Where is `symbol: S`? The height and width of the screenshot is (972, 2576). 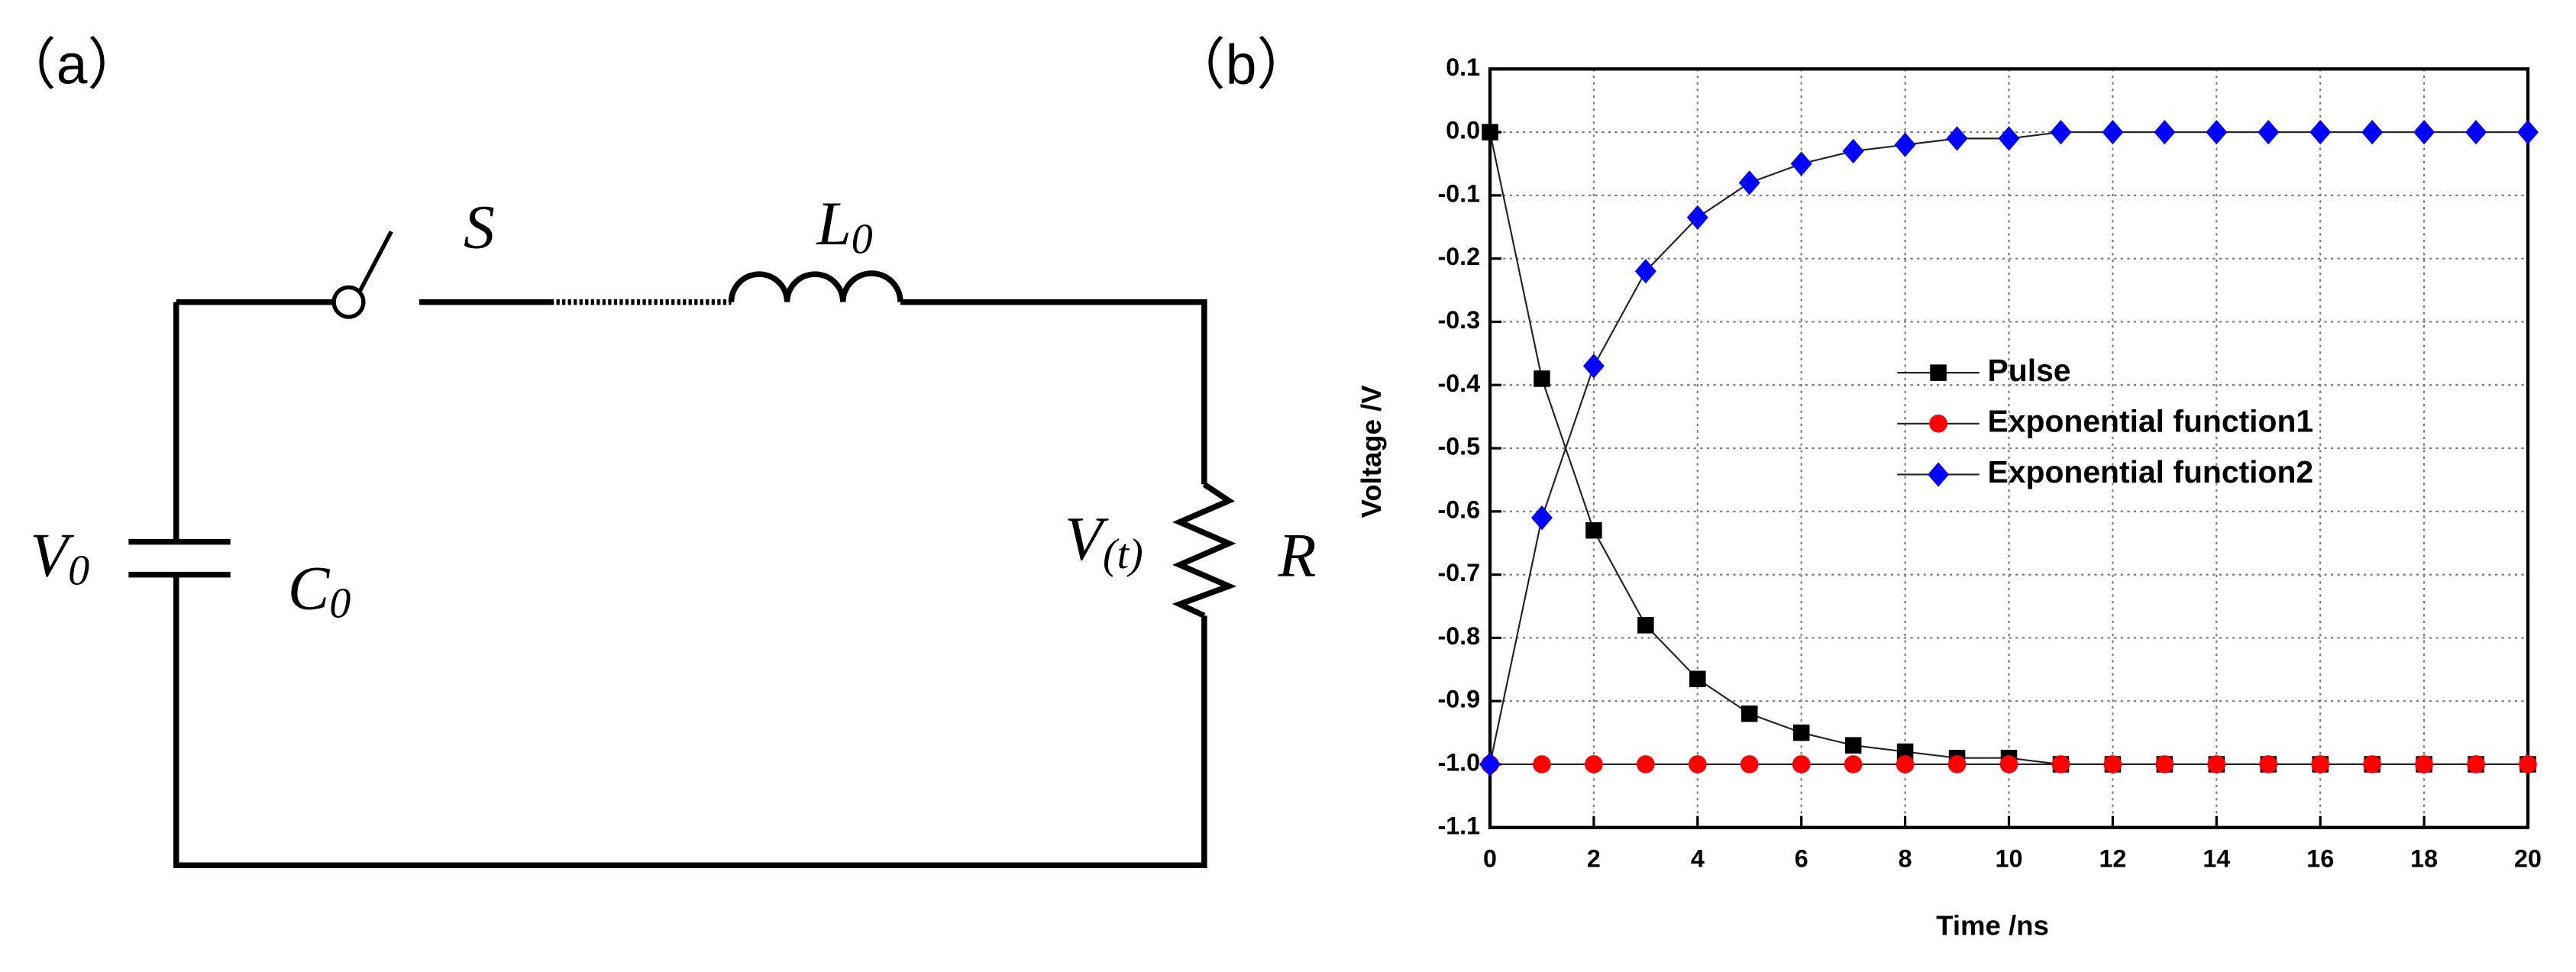 symbol: S is located at coordinates (479, 226).